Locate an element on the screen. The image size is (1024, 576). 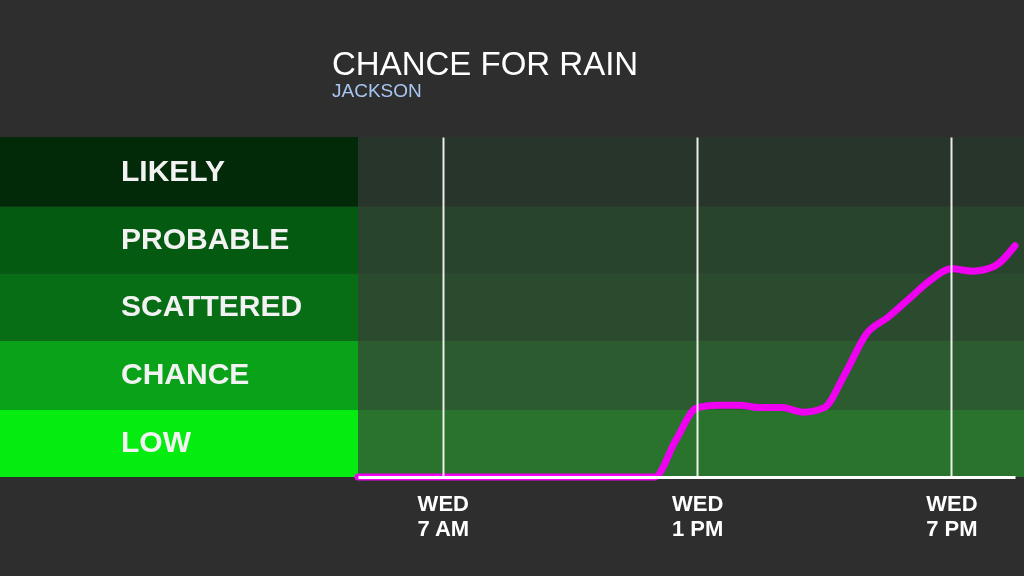
band-label: PROBABLE is located at coordinates (205, 238).